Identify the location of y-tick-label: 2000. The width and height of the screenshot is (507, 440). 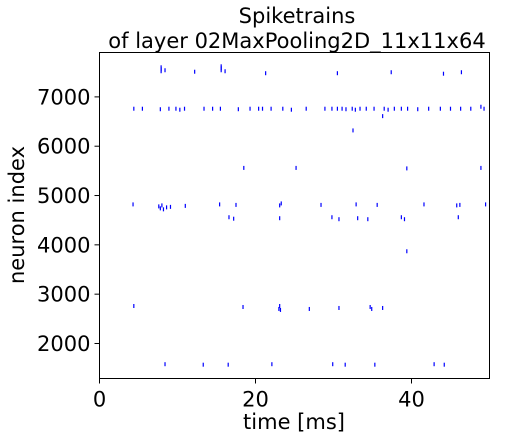
(63, 344).